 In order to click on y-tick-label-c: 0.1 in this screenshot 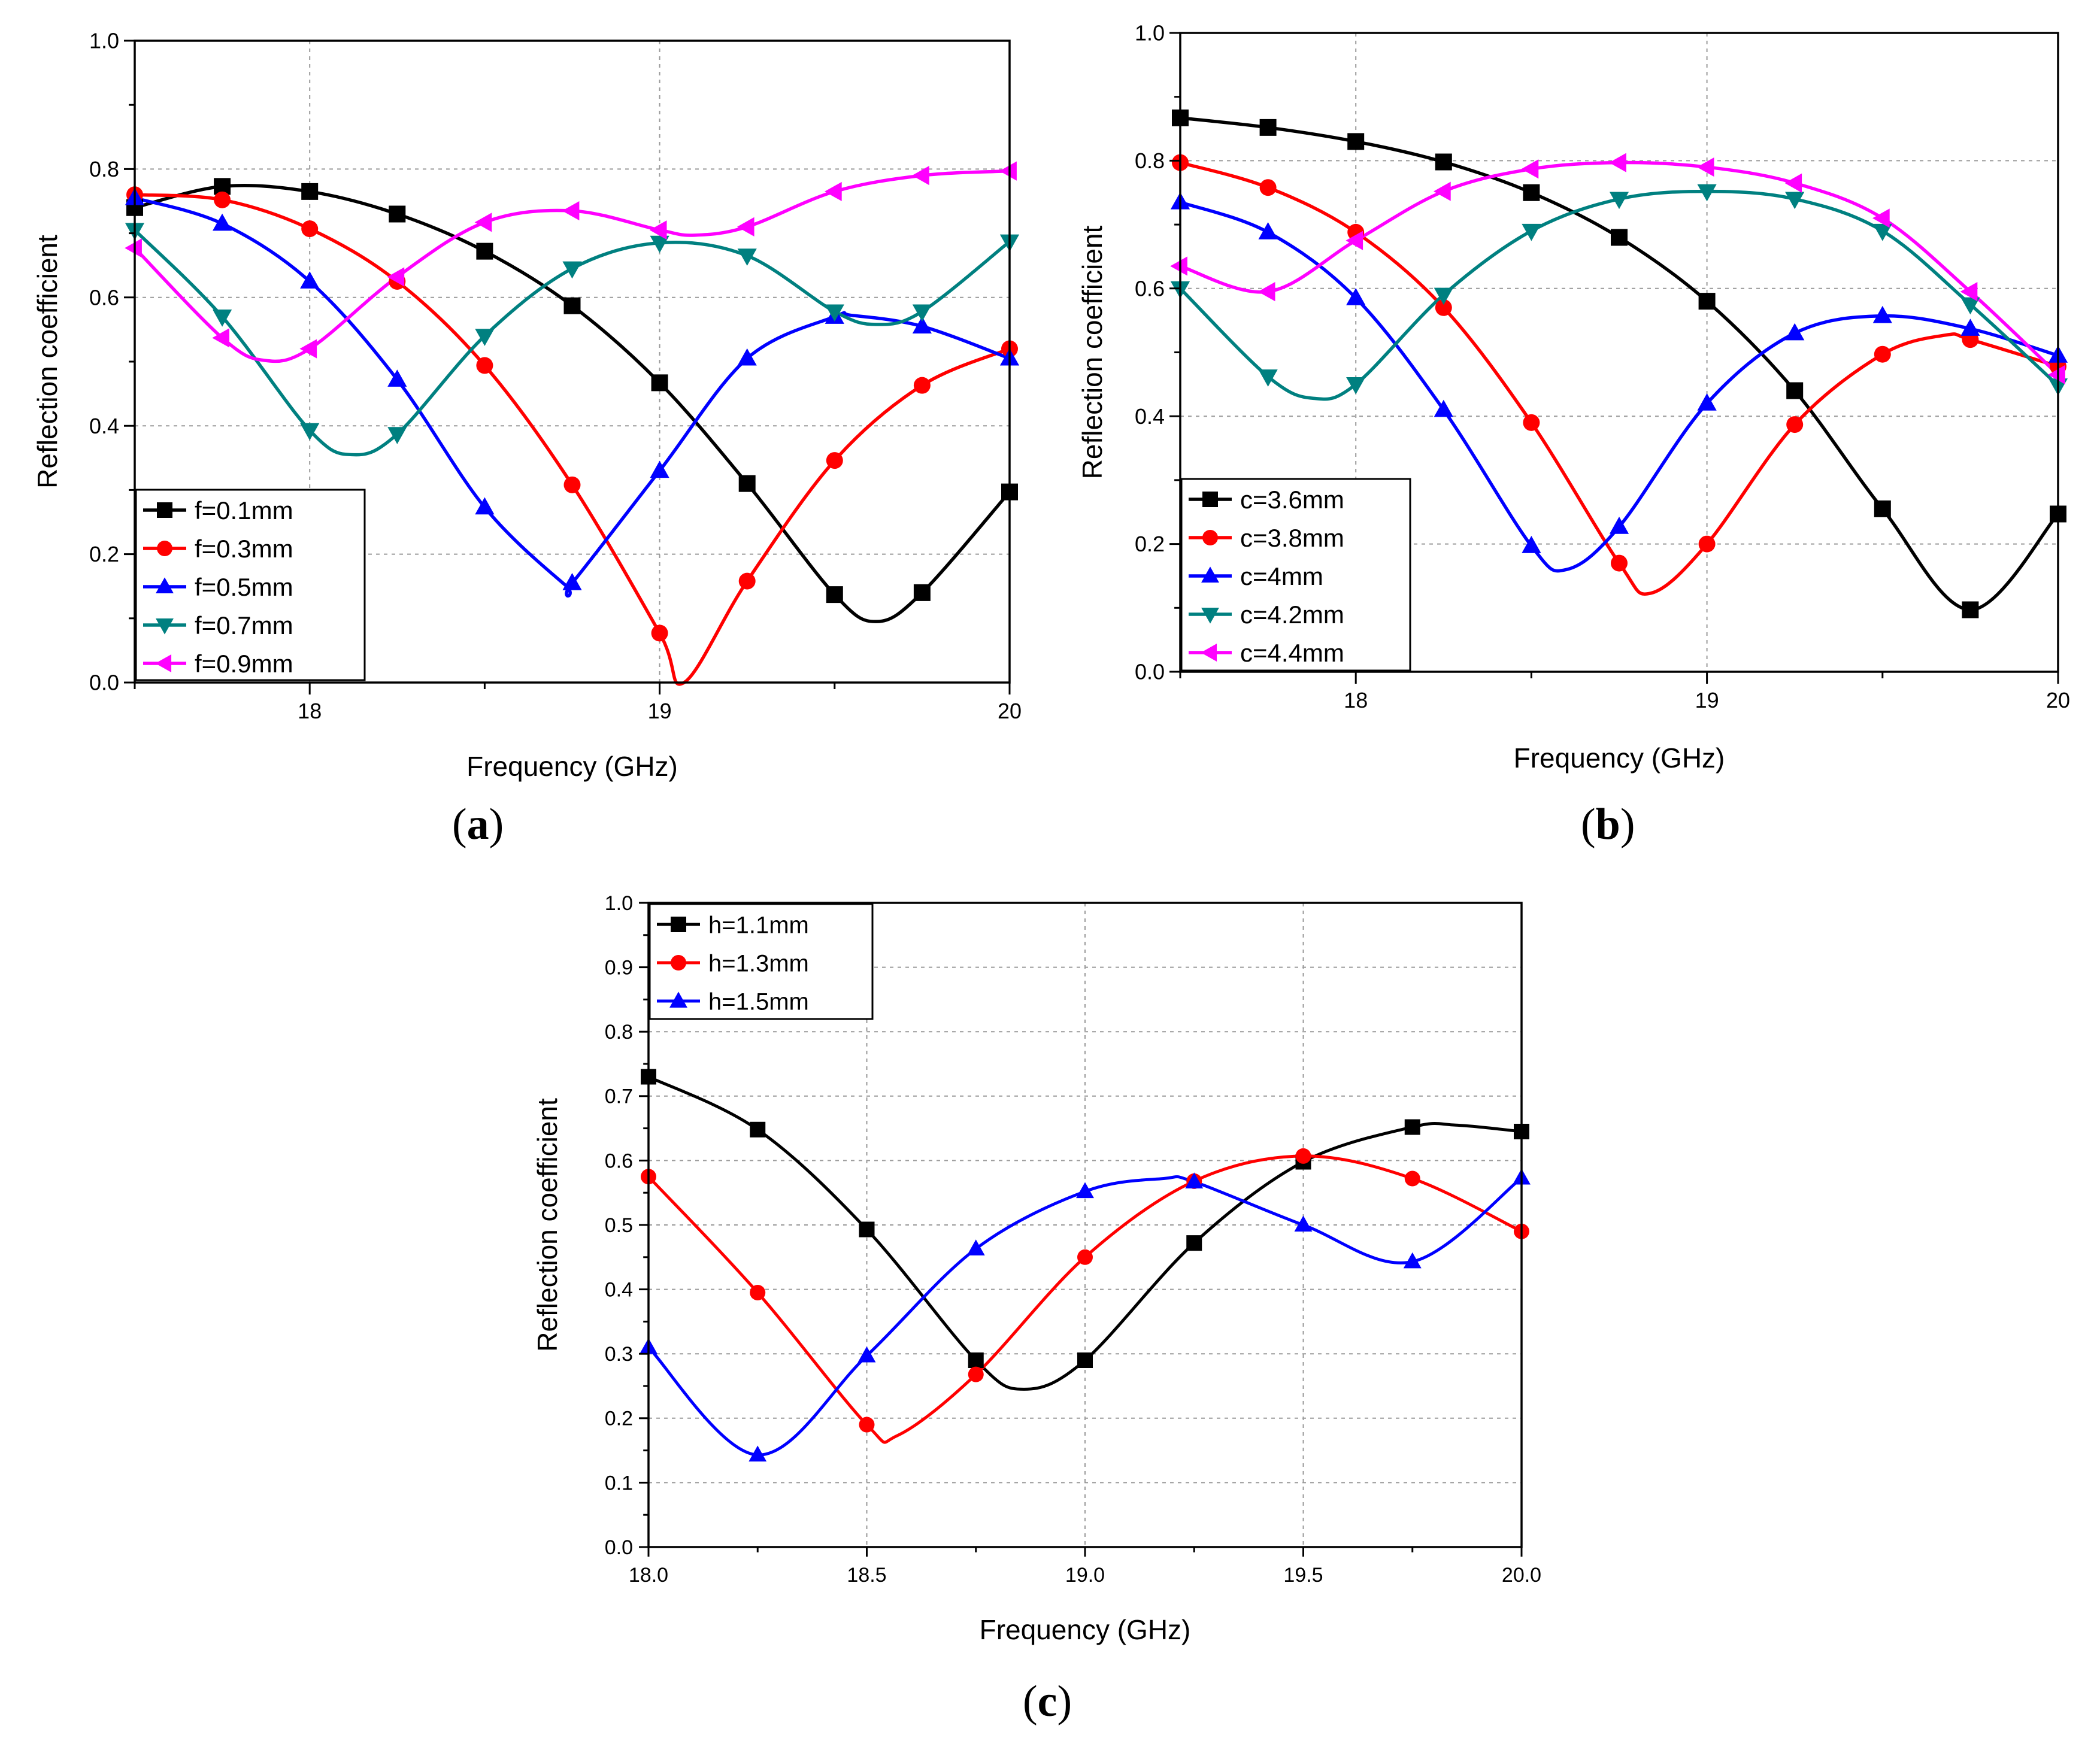, I will do `click(619, 1483)`.